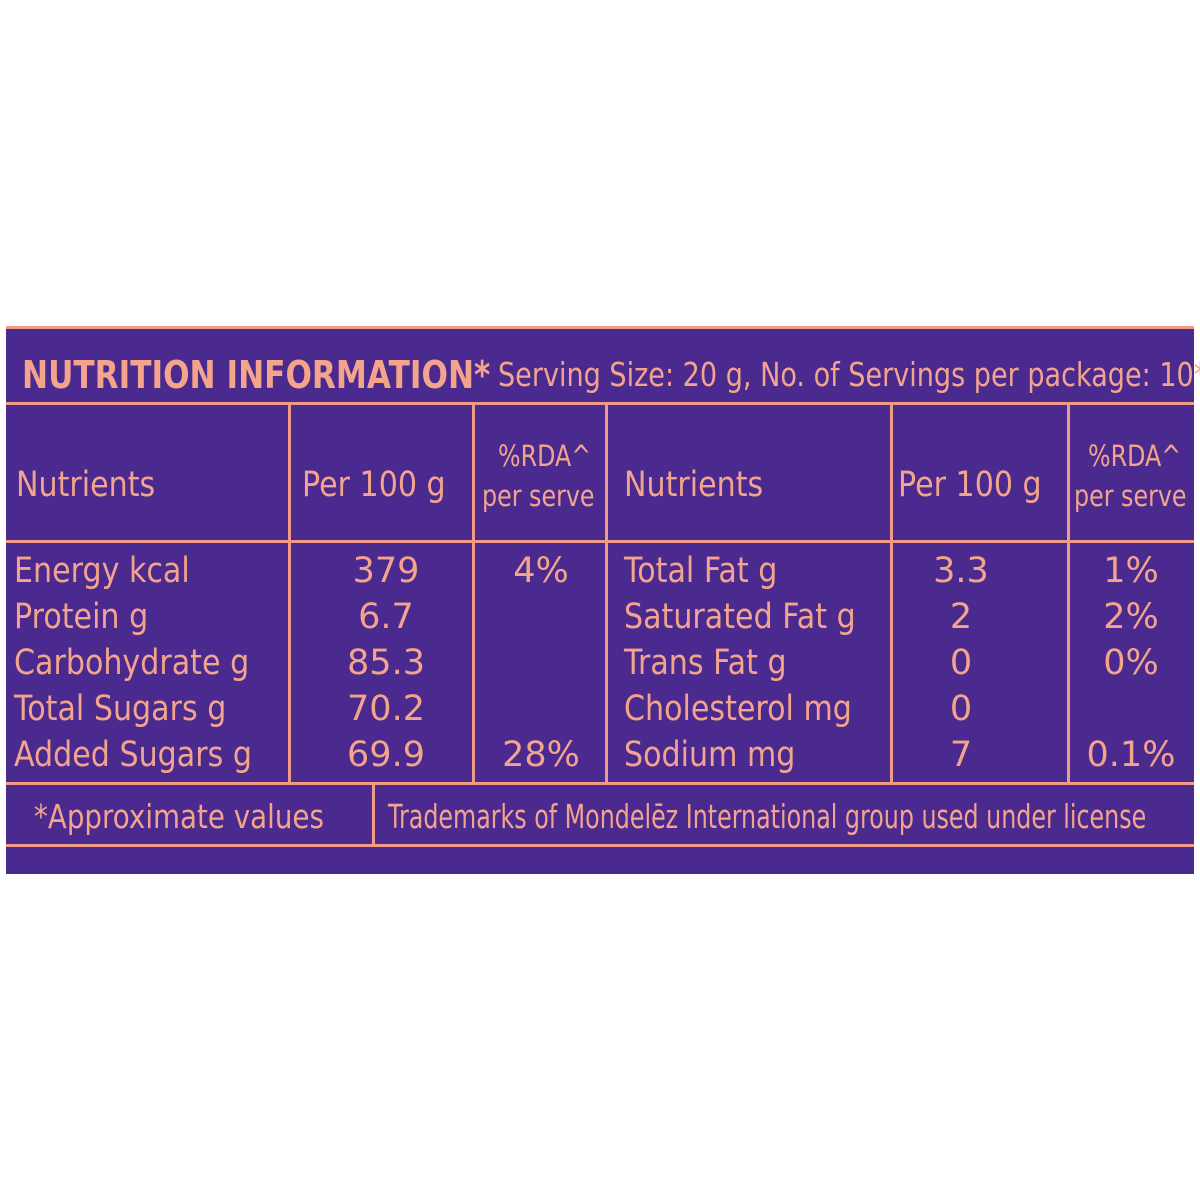 This screenshot has width=1200, height=1200. I want to click on right-rda-trans-fat: 0%, so click(1131, 663).